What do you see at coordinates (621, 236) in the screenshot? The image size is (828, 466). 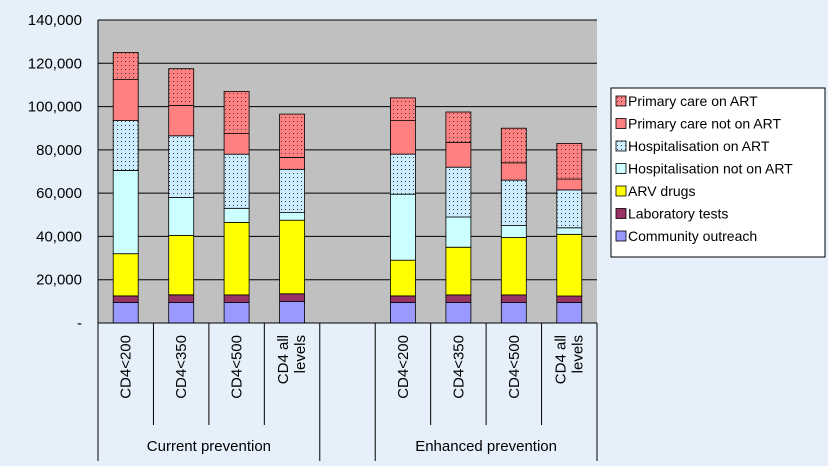 I see `legend-swatch-community-outreach` at bounding box center [621, 236].